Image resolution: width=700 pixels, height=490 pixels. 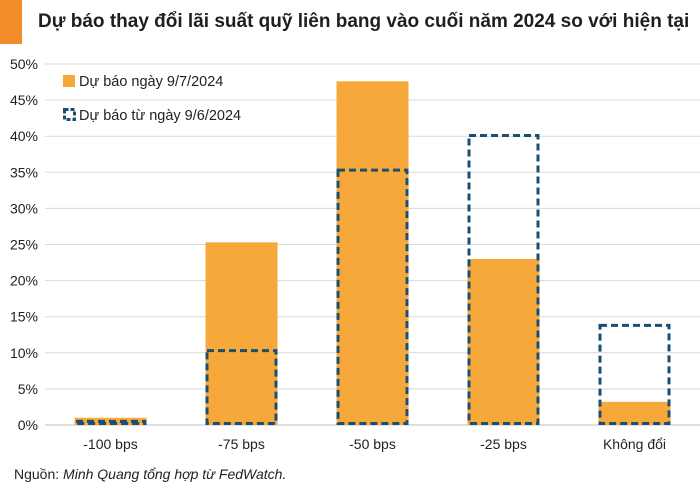 I want to click on x-tick-label: -75 bps, so click(x=241, y=444).